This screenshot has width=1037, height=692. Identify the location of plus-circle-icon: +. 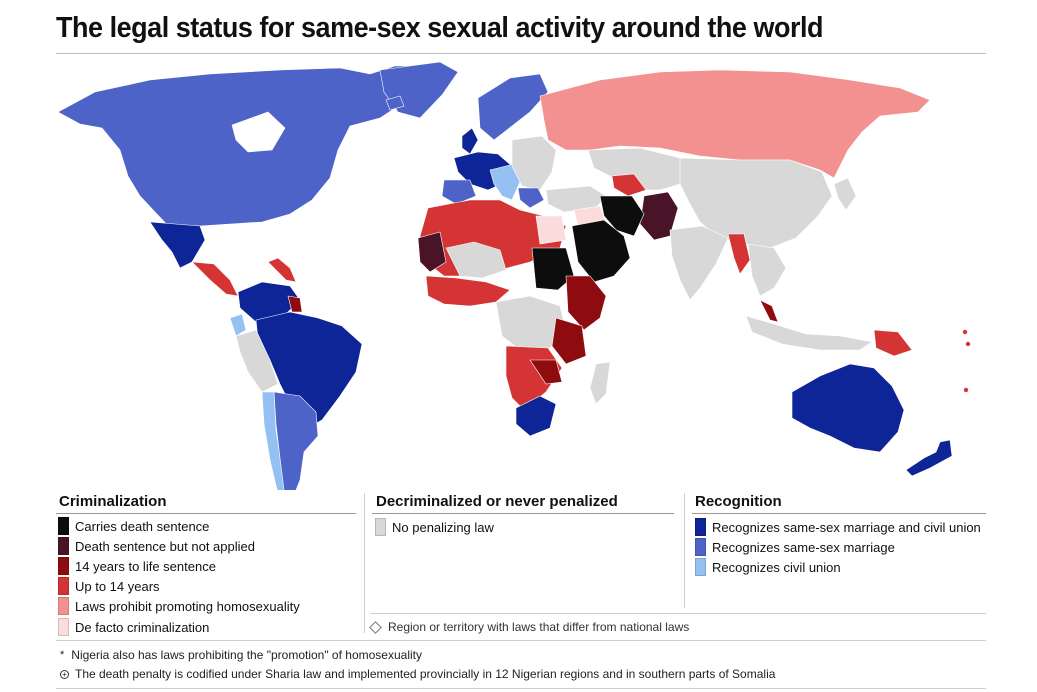
(64, 674).